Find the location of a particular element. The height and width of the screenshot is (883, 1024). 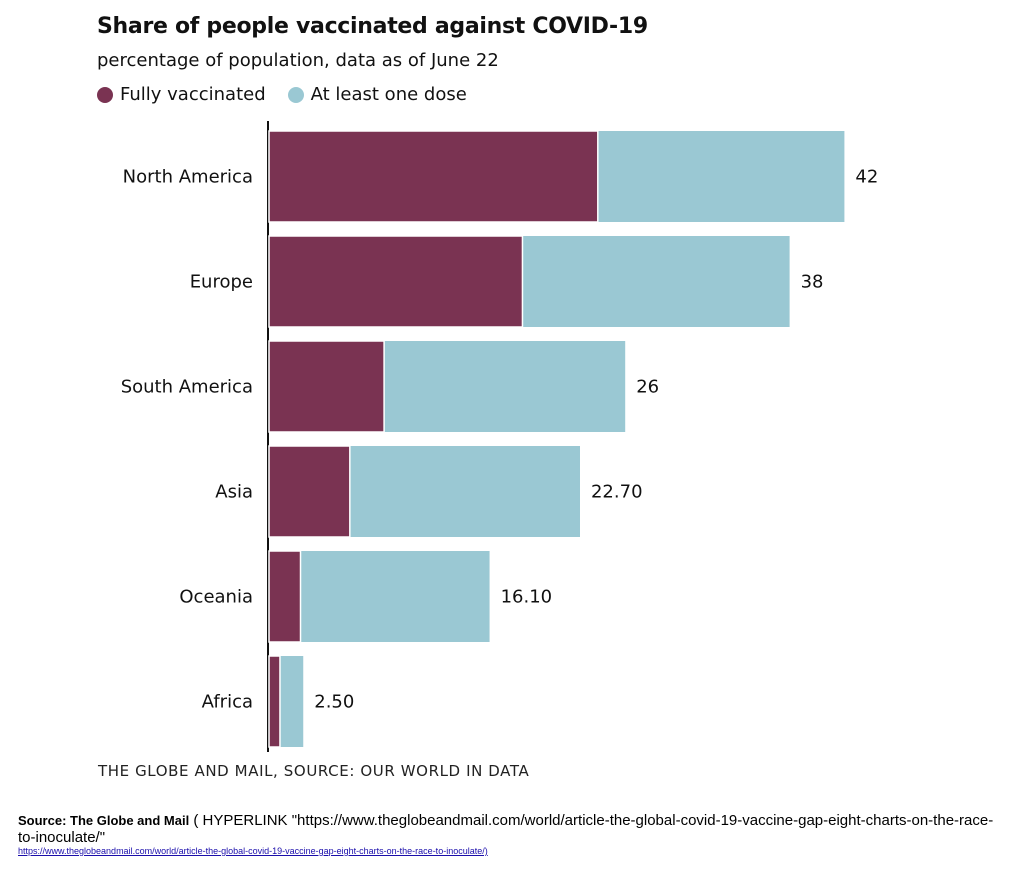

chart-legend: Fully vaccinated At least one dose is located at coordinates (293, 94).